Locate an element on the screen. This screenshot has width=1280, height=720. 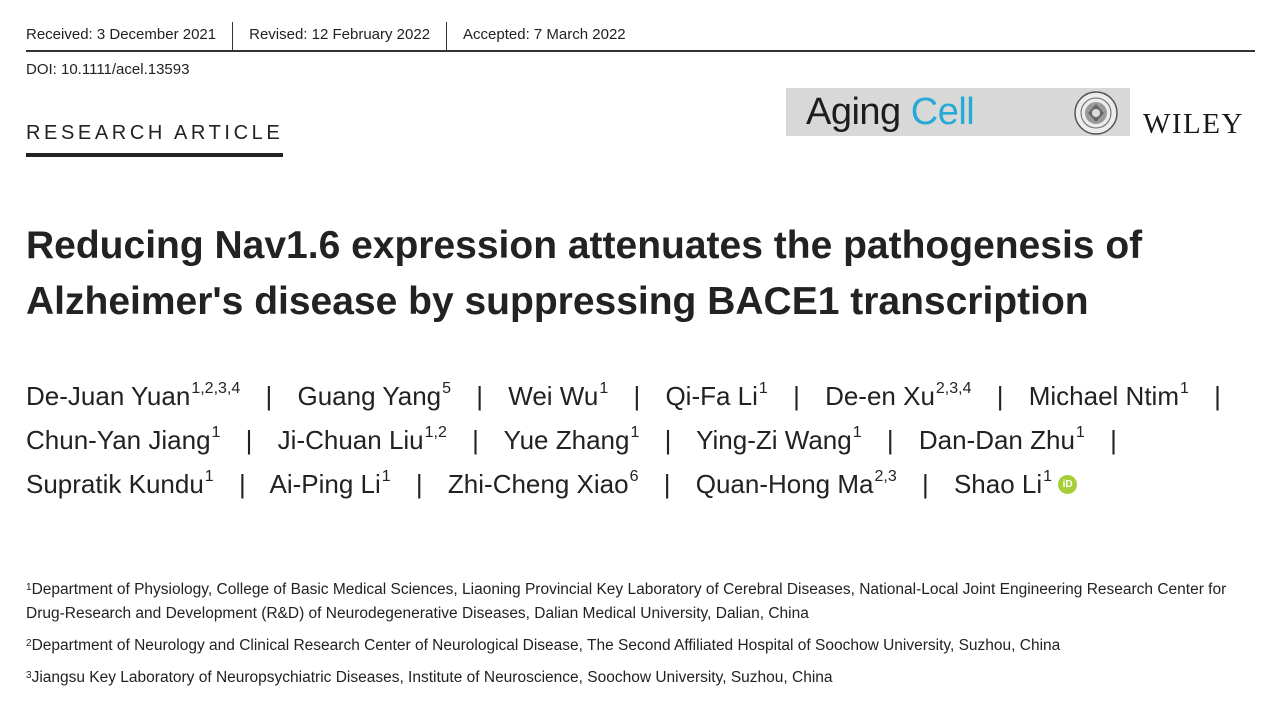
author-name-text: Quan-Hong Ma is located at coordinates (784, 484).